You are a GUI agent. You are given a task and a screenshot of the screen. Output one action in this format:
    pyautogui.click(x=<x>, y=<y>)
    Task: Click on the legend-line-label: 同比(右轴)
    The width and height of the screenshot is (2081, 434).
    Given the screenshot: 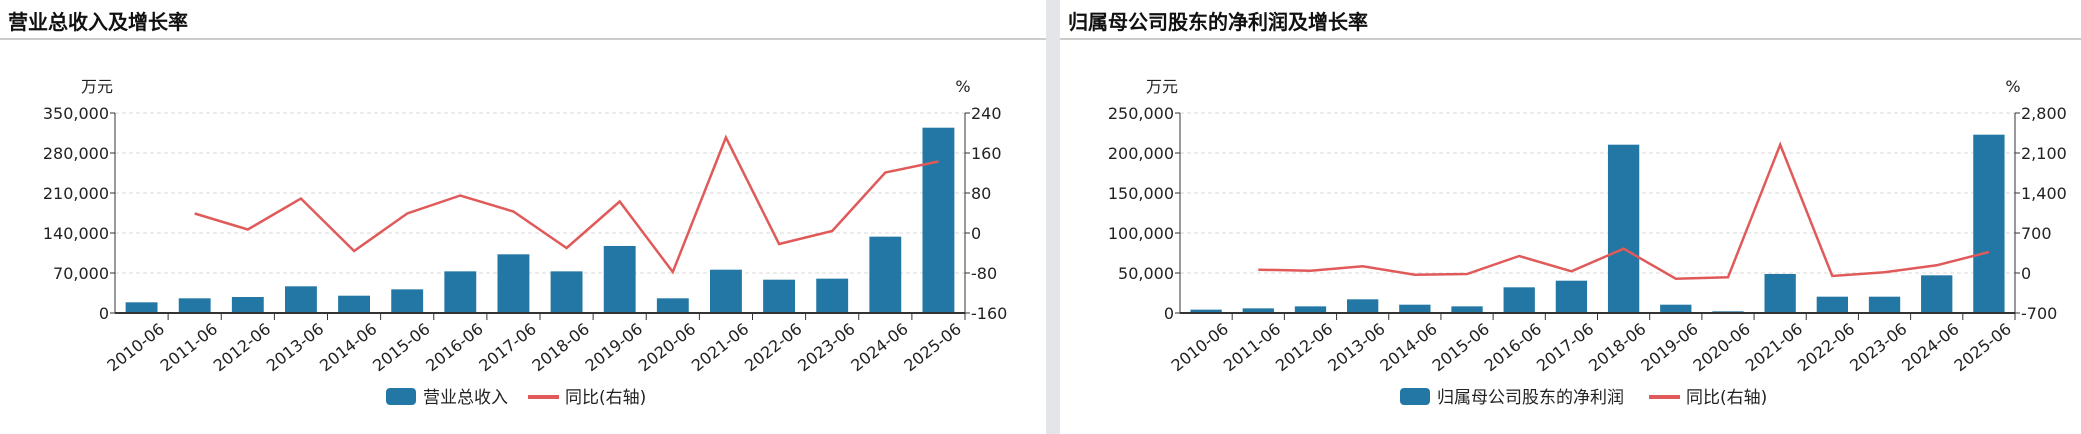 What is the action you would take?
    pyautogui.click(x=605, y=398)
    